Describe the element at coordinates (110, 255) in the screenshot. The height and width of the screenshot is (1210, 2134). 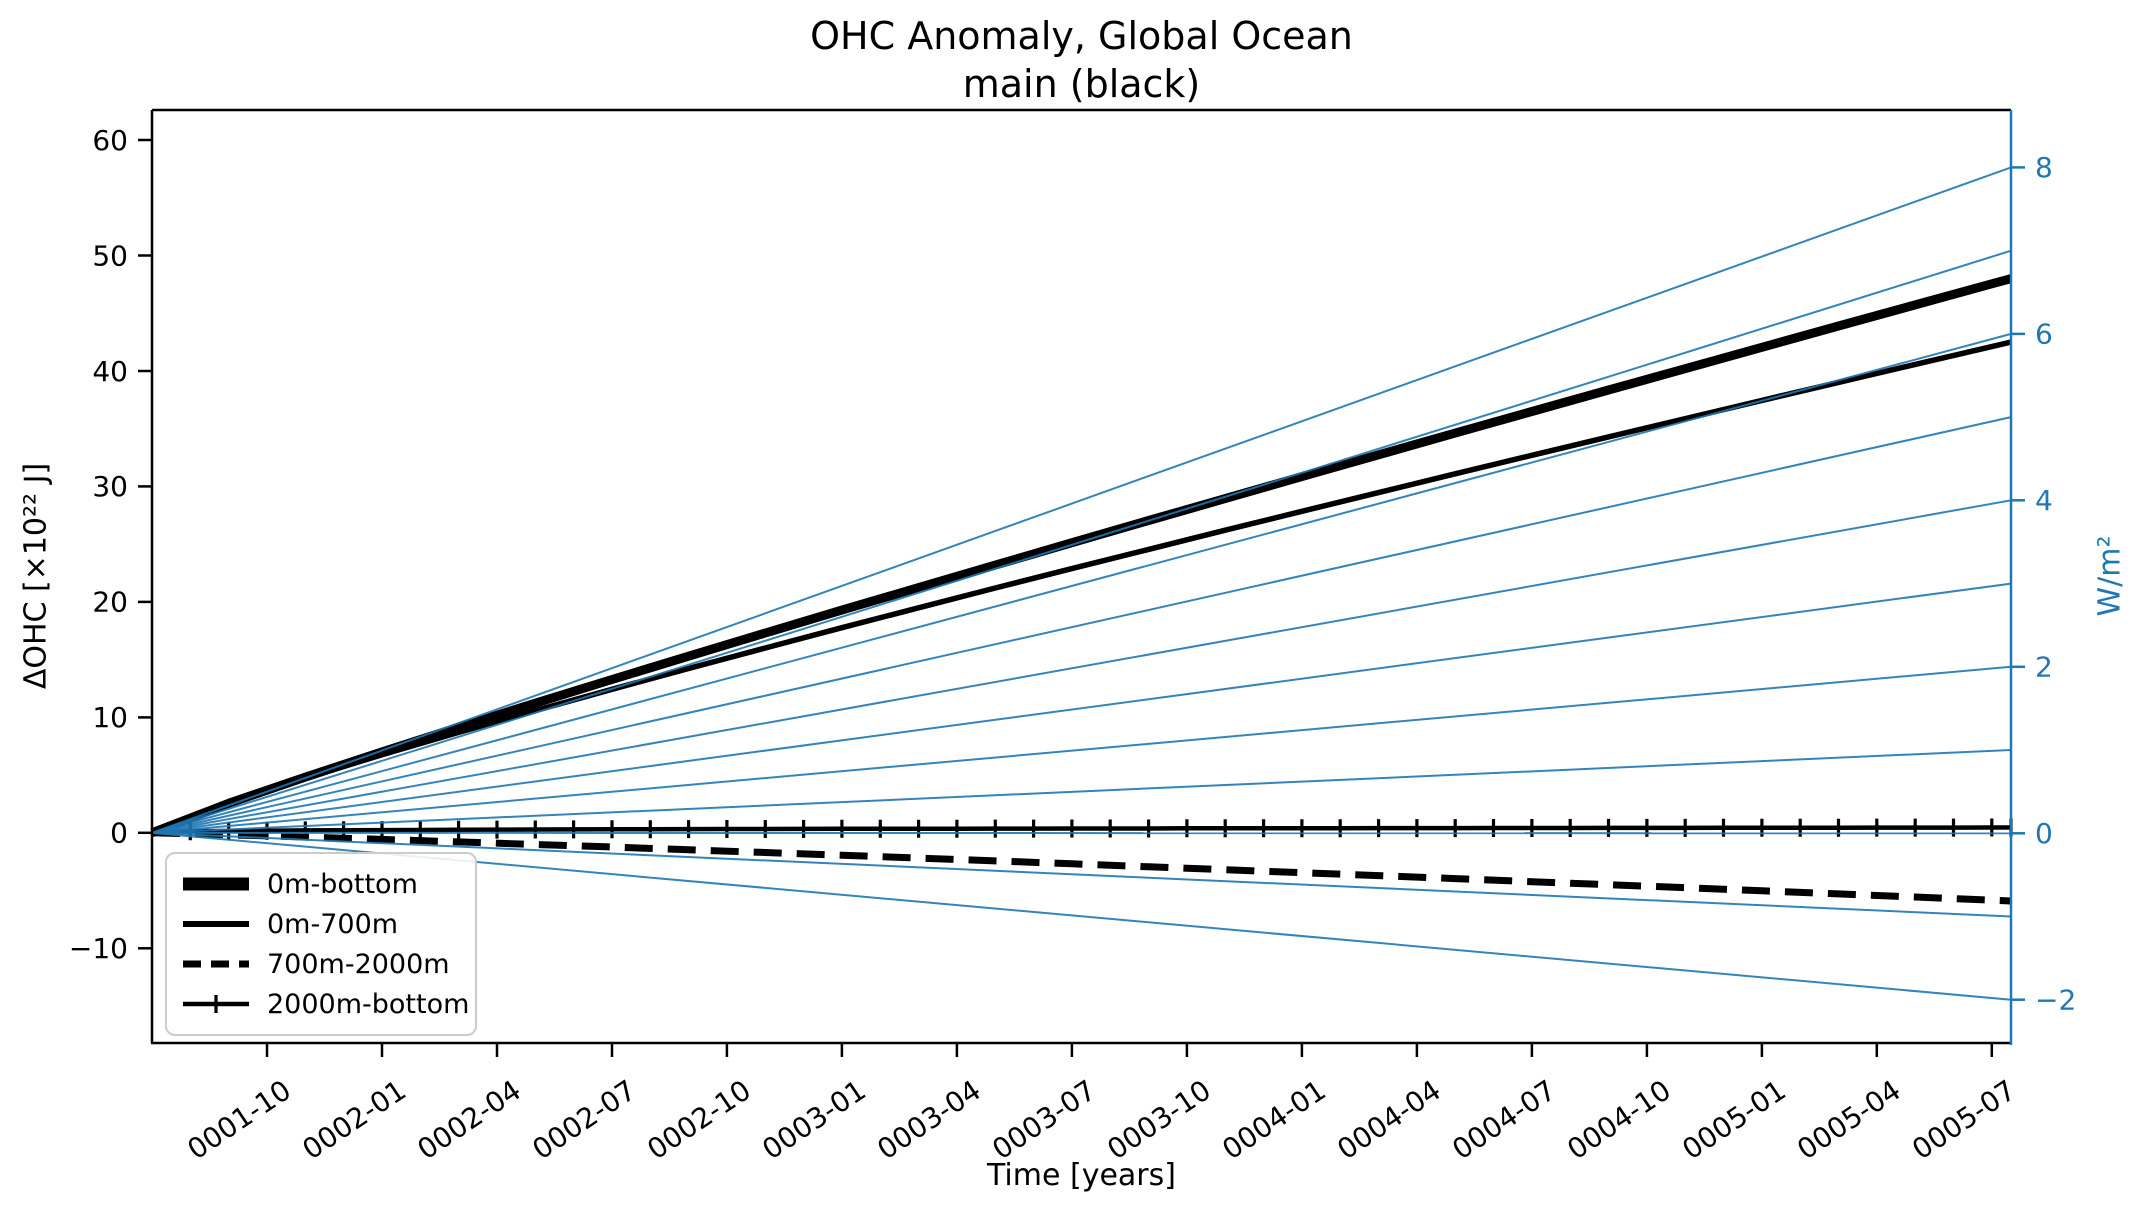
I see `y-tick-label: 50` at that location.